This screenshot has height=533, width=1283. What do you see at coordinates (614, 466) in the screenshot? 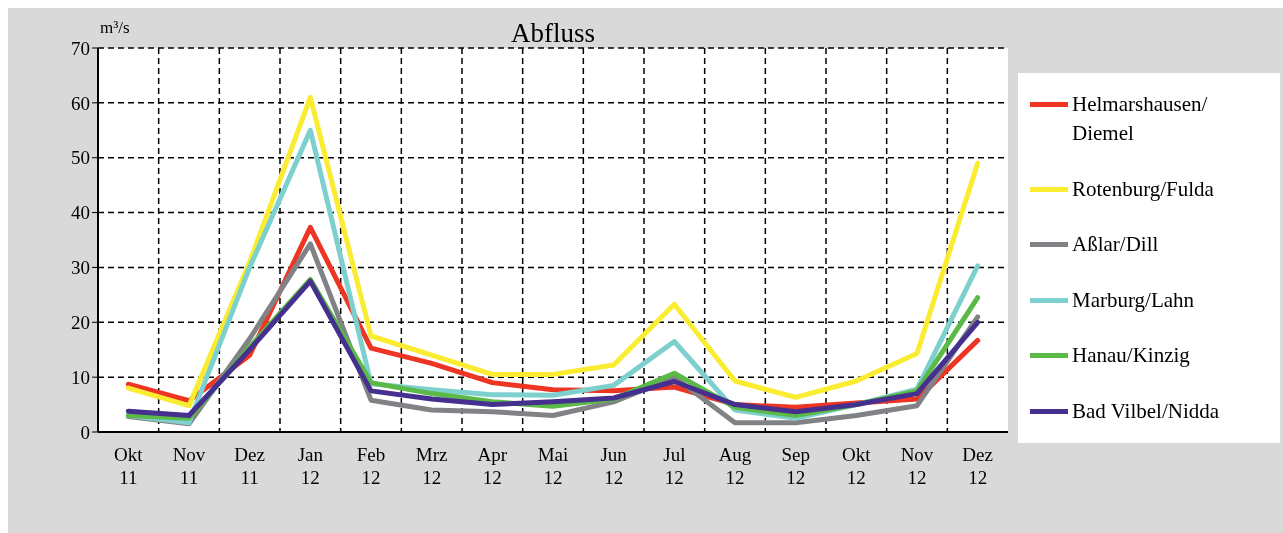
I see `x-tick-label: Jun 12` at bounding box center [614, 466].